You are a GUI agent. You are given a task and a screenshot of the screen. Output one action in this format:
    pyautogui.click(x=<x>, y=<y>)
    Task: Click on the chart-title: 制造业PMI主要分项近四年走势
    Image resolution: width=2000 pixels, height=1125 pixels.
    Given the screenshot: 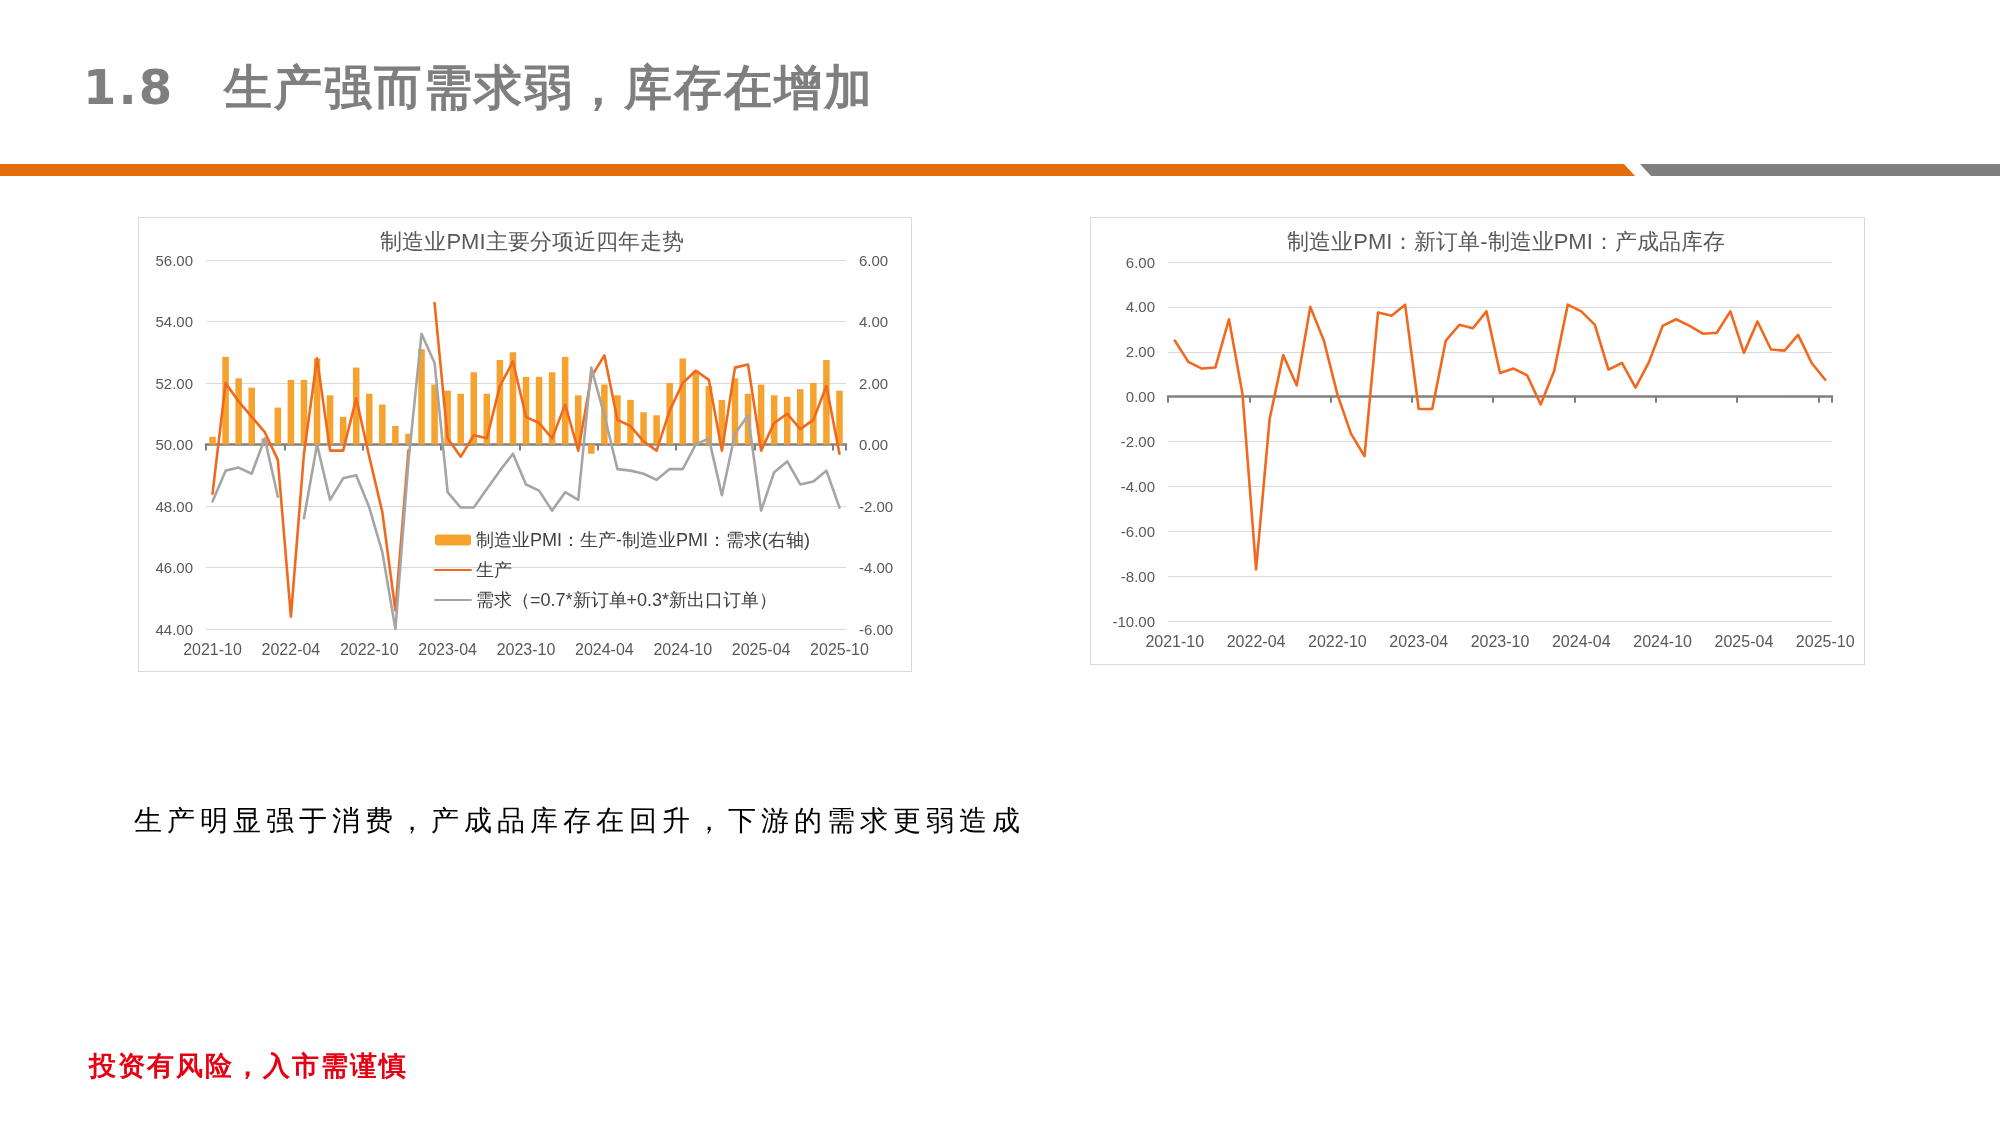 What is the action you would take?
    pyautogui.click(x=532, y=241)
    